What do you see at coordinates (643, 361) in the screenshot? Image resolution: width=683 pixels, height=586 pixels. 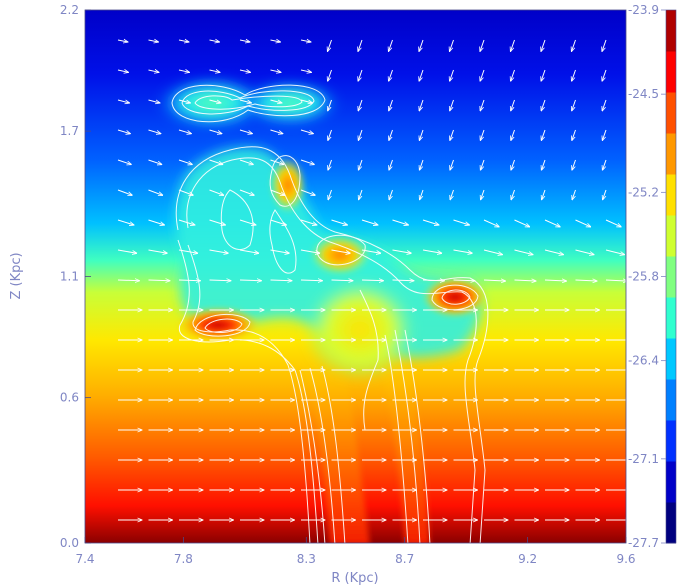 I see `colorbar-tick-label: -26.4` at bounding box center [643, 361].